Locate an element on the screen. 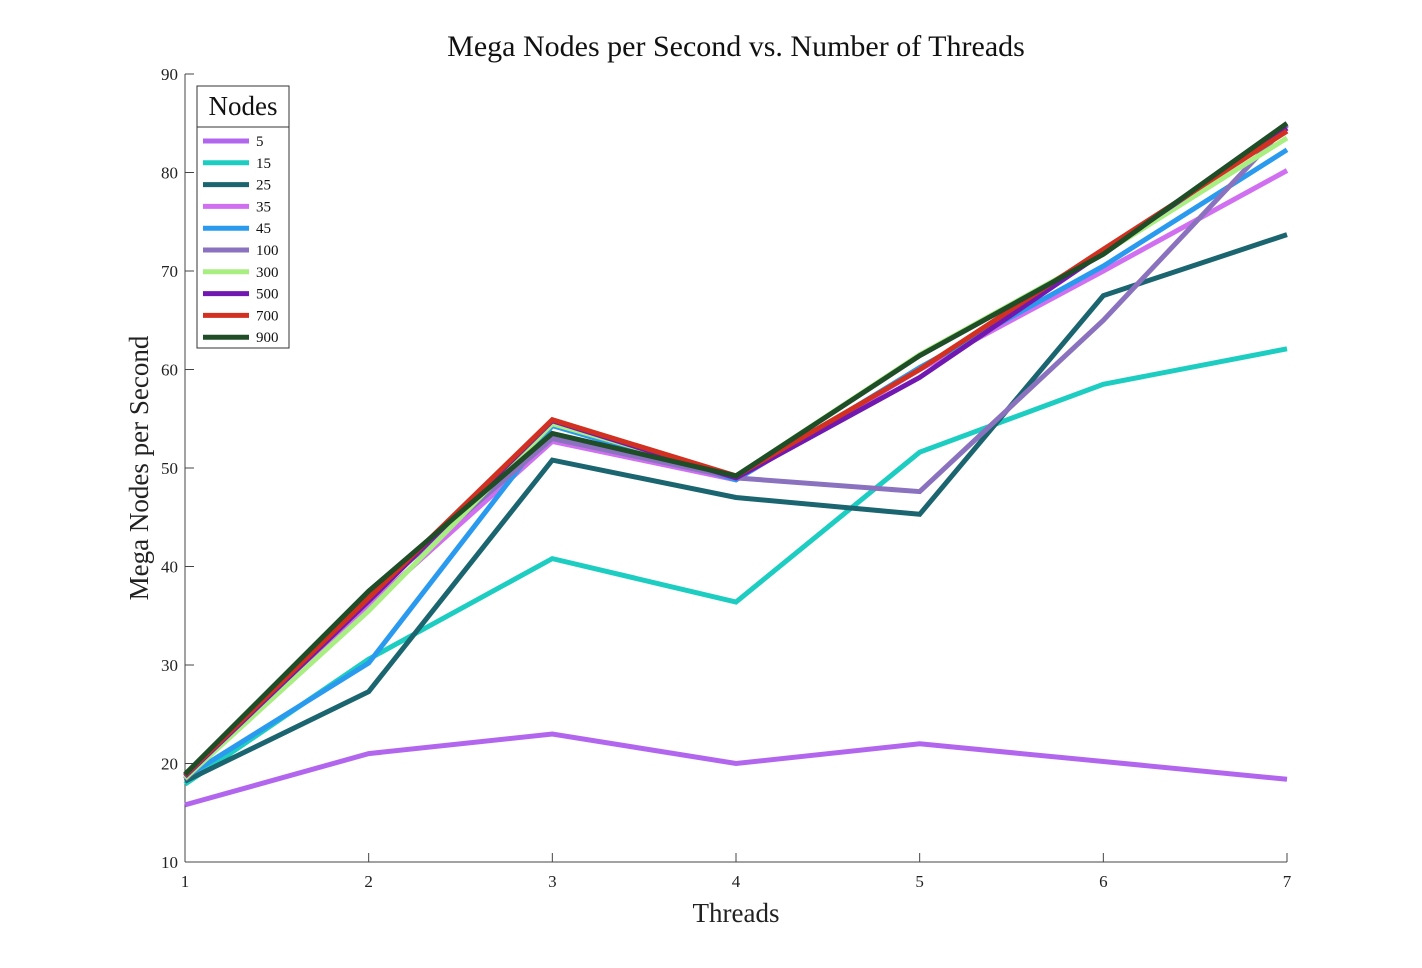 Image resolution: width=1422 pixels, height=968 pixels. legend-label-900: 900 is located at coordinates (267, 338).